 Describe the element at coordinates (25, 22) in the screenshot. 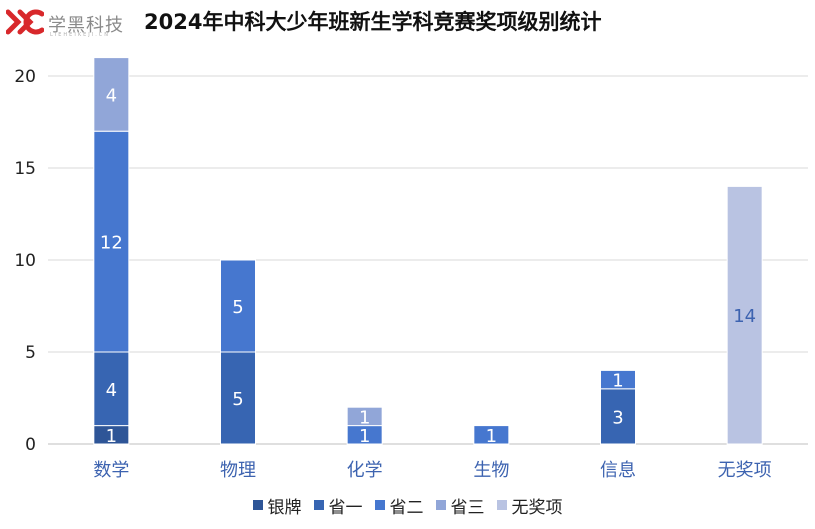

I see `logo-mark-icon` at that location.